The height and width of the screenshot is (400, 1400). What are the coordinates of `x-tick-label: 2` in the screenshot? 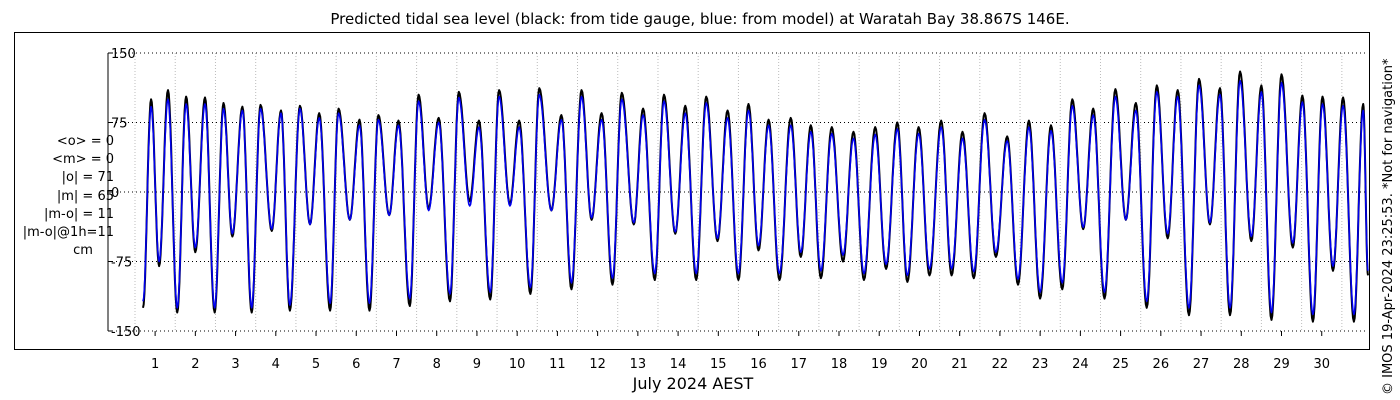 It's located at (195, 364).